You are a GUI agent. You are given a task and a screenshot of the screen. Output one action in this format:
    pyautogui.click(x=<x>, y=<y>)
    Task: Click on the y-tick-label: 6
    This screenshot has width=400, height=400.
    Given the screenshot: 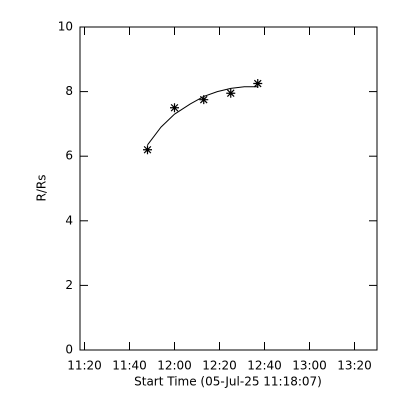 What is the action you would take?
    pyautogui.click(x=69, y=156)
    